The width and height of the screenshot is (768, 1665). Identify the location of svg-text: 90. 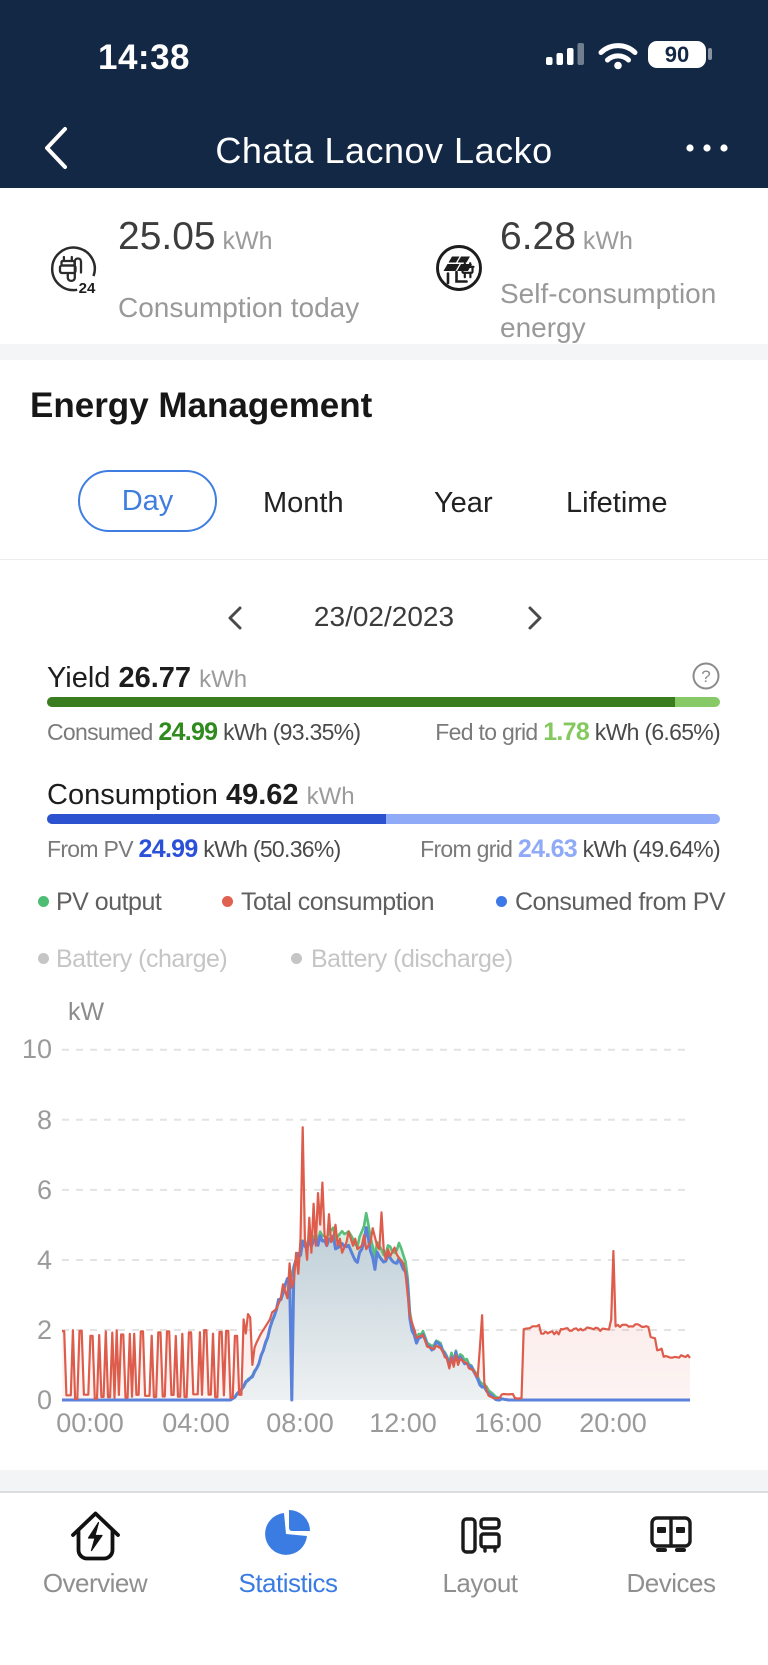
(677, 54).